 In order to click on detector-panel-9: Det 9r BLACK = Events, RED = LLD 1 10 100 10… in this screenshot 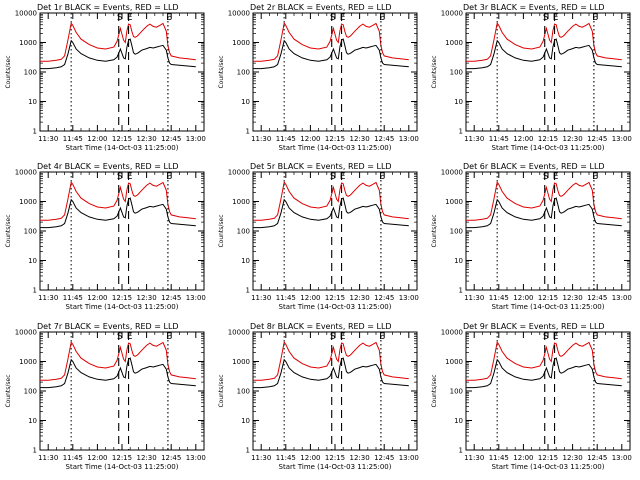, I will do `click(531, 396)`.